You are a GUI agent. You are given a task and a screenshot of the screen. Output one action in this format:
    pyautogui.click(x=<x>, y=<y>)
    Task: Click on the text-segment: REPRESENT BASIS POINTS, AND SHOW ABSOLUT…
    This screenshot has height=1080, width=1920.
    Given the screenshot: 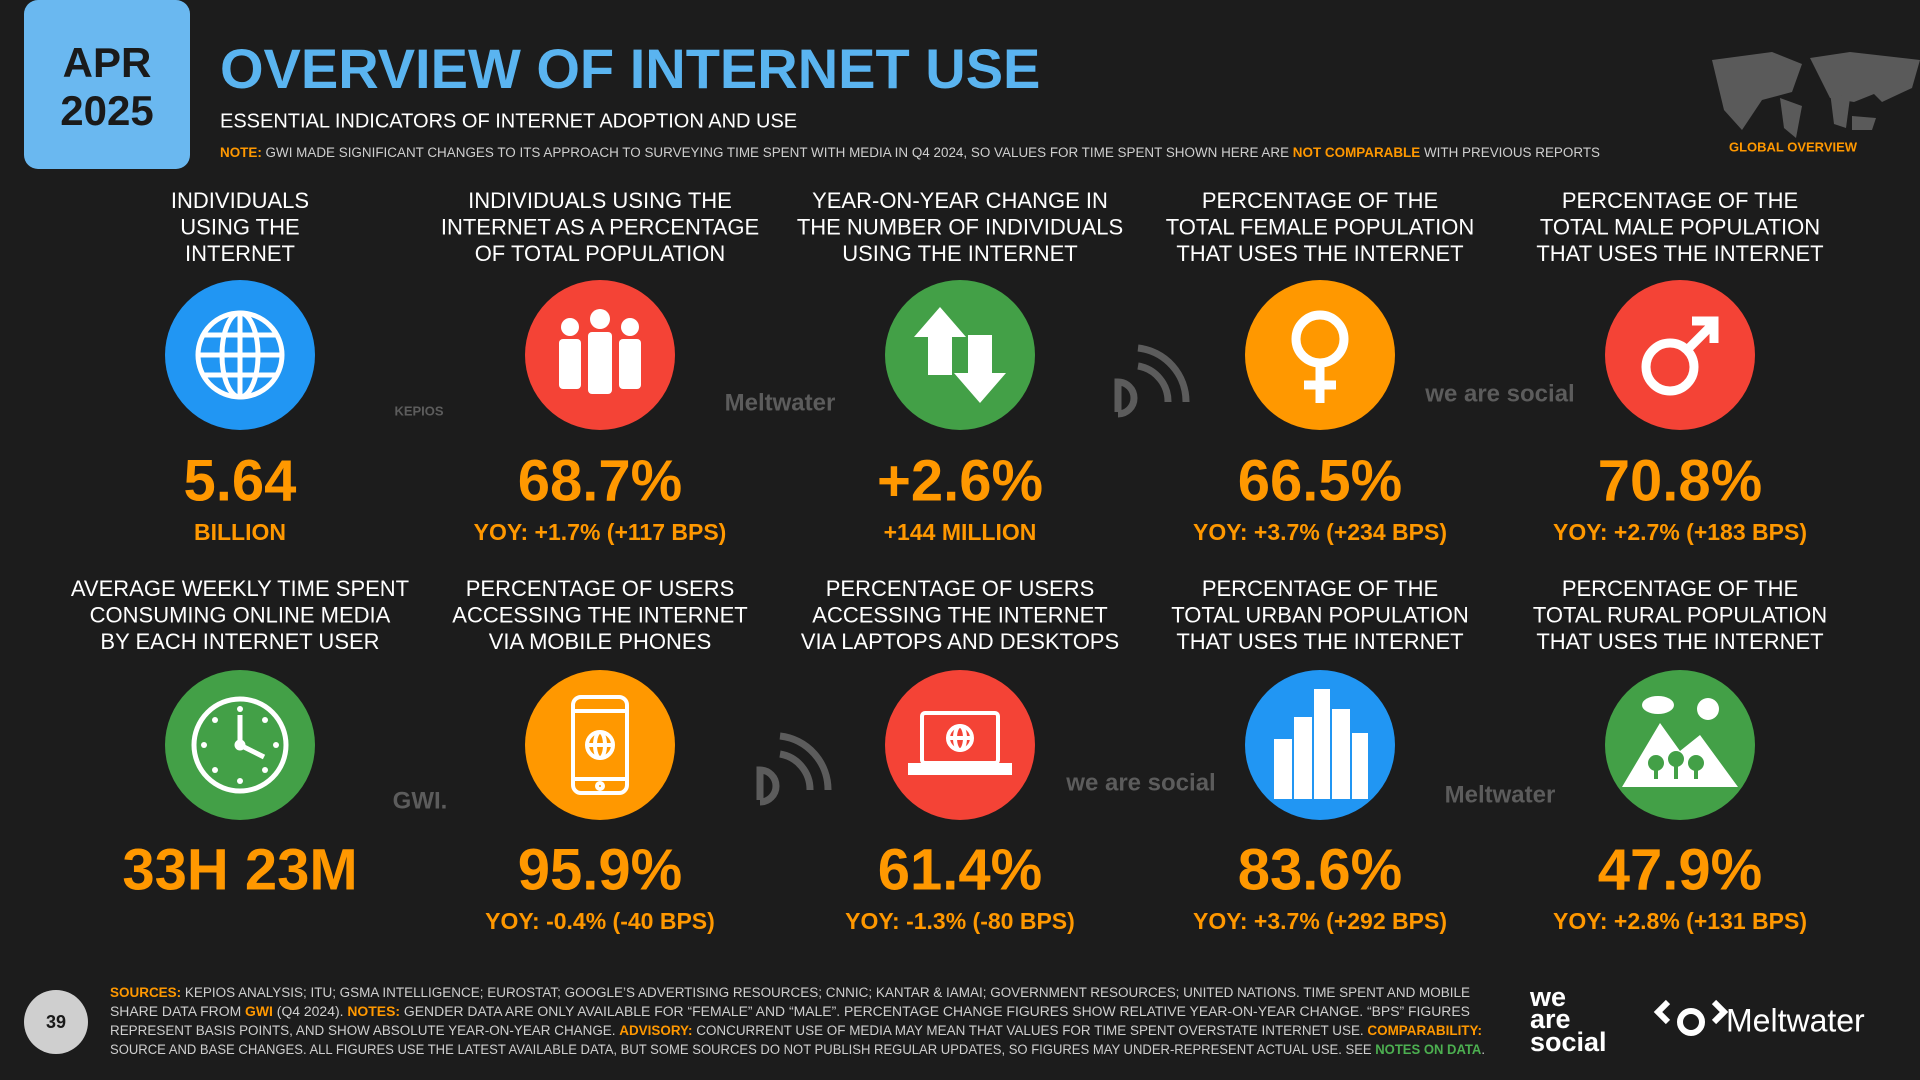 What is the action you would take?
    pyautogui.click(x=364, y=1030)
    